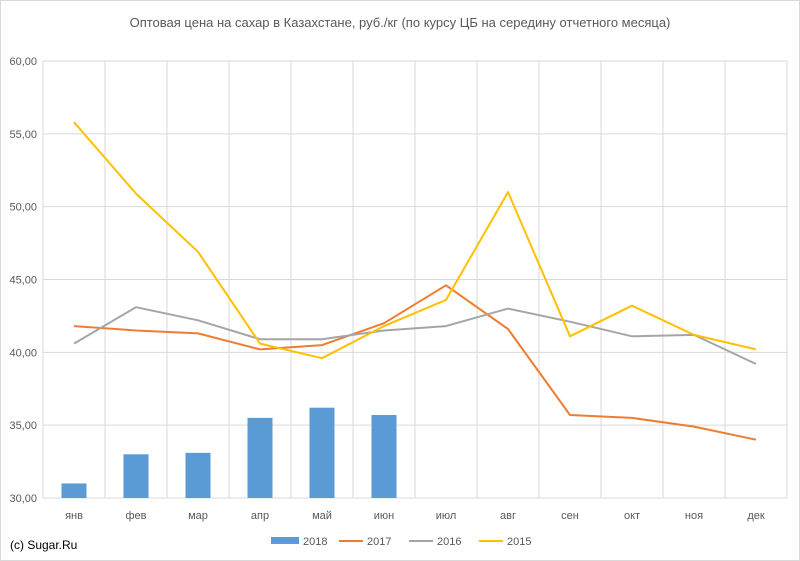 Image resolution: width=800 pixels, height=561 pixels. I want to click on y-tick-label: 50,00, so click(23, 208).